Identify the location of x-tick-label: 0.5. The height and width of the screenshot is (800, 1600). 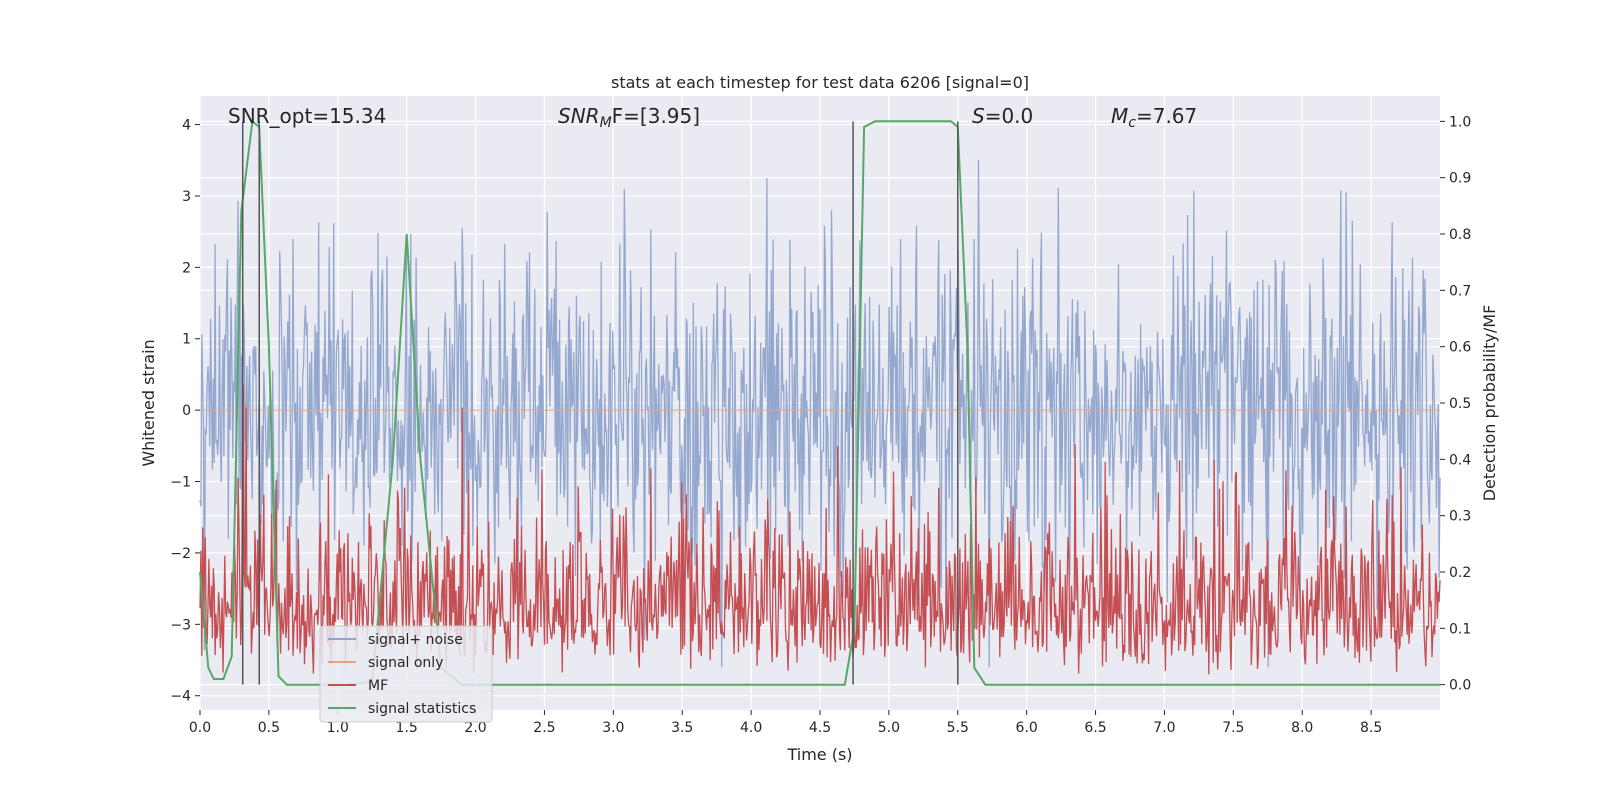
(269, 728).